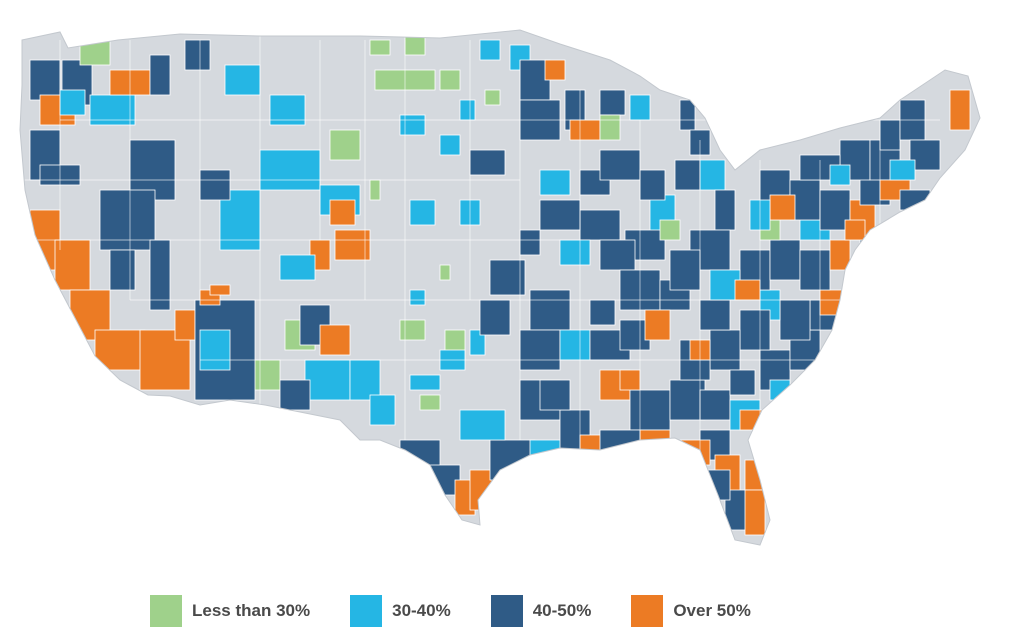  Describe the element at coordinates (366, 611) in the screenshot. I see `legend-swatch-light-blue` at that location.